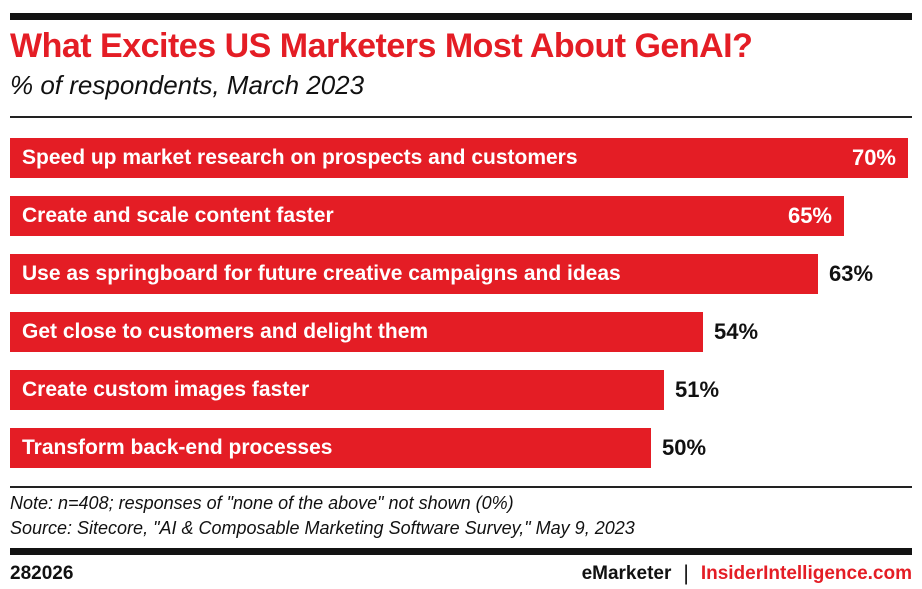 This screenshot has width=922, height=589. I want to click on bar-row: Create and scale content faster 65%, so click(461, 216).